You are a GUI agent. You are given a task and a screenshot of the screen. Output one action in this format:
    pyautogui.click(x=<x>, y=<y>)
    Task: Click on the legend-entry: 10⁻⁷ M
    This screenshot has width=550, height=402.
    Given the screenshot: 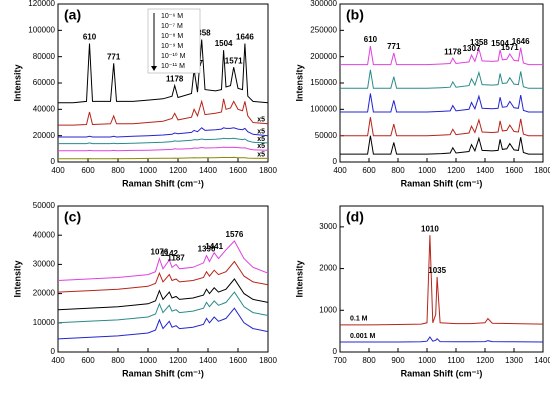 What is the action you would take?
    pyautogui.click(x=172, y=26)
    